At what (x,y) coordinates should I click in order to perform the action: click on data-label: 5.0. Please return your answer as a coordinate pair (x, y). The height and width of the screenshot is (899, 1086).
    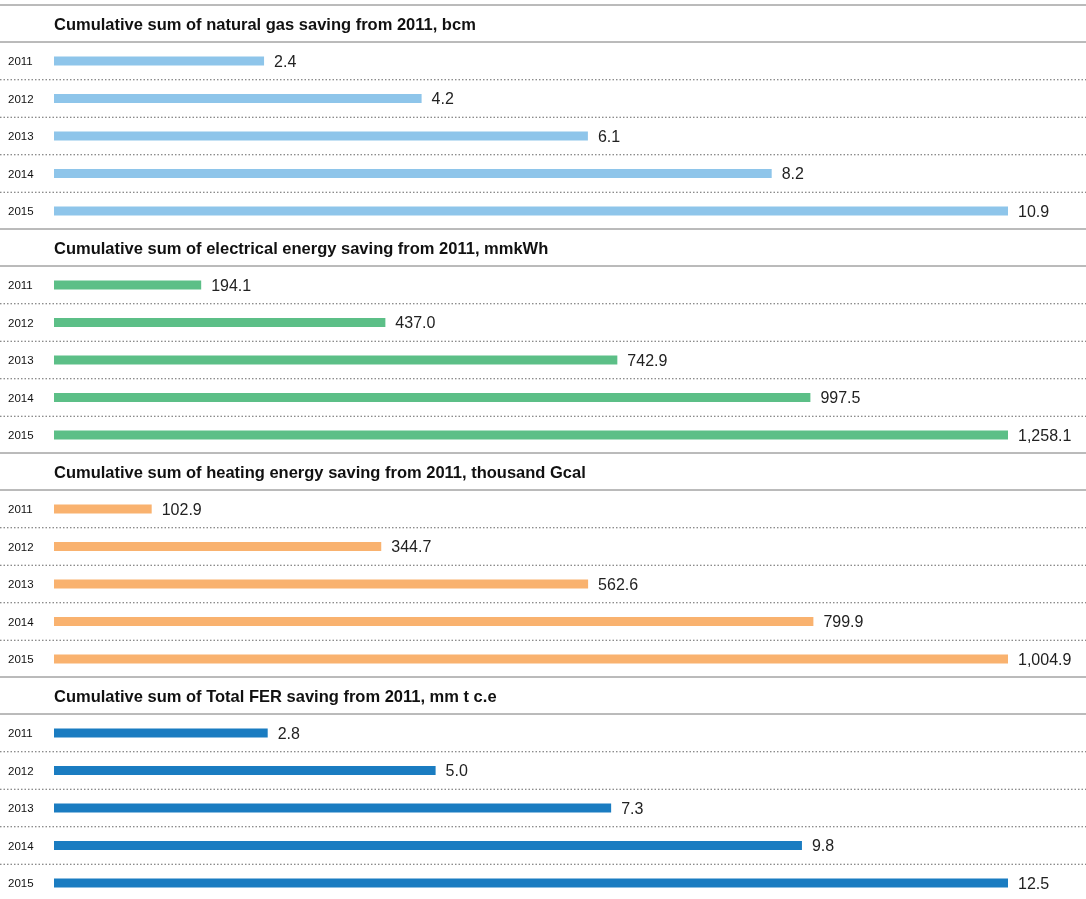
    Looking at the image, I should click on (456, 770).